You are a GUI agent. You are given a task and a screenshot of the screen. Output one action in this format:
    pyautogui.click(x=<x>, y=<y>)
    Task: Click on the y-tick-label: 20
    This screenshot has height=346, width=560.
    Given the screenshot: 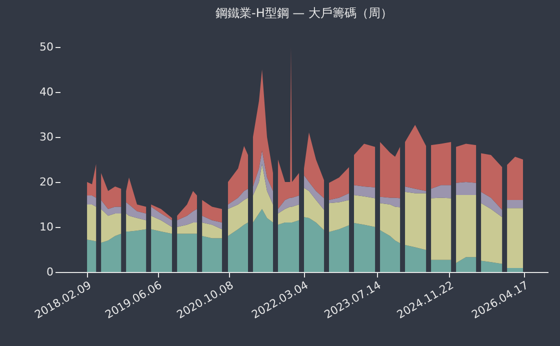 What is the action you would take?
    pyautogui.click(x=47, y=182)
    